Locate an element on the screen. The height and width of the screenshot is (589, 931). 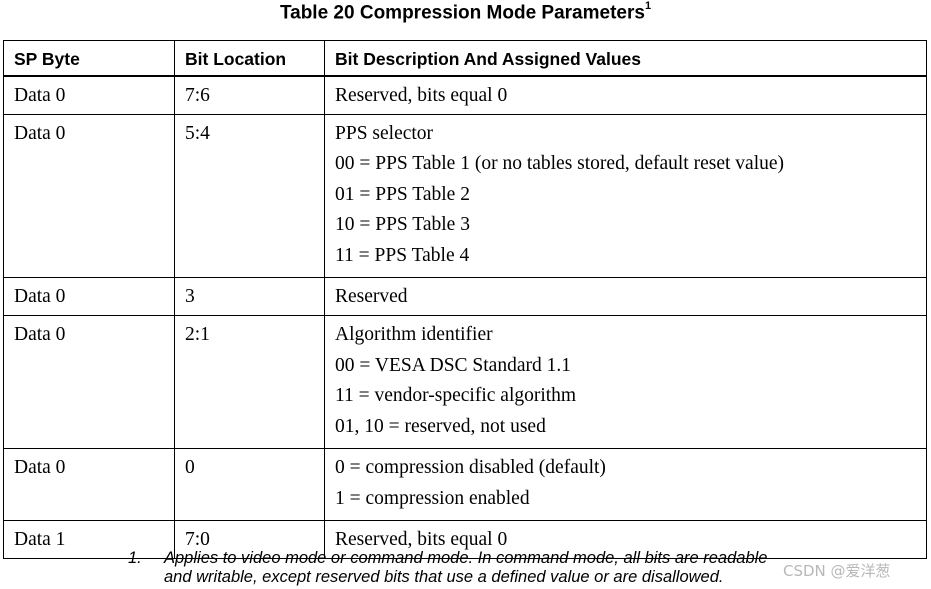
description-line: 01 = PPS Table 2 is located at coordinates (402, 194).